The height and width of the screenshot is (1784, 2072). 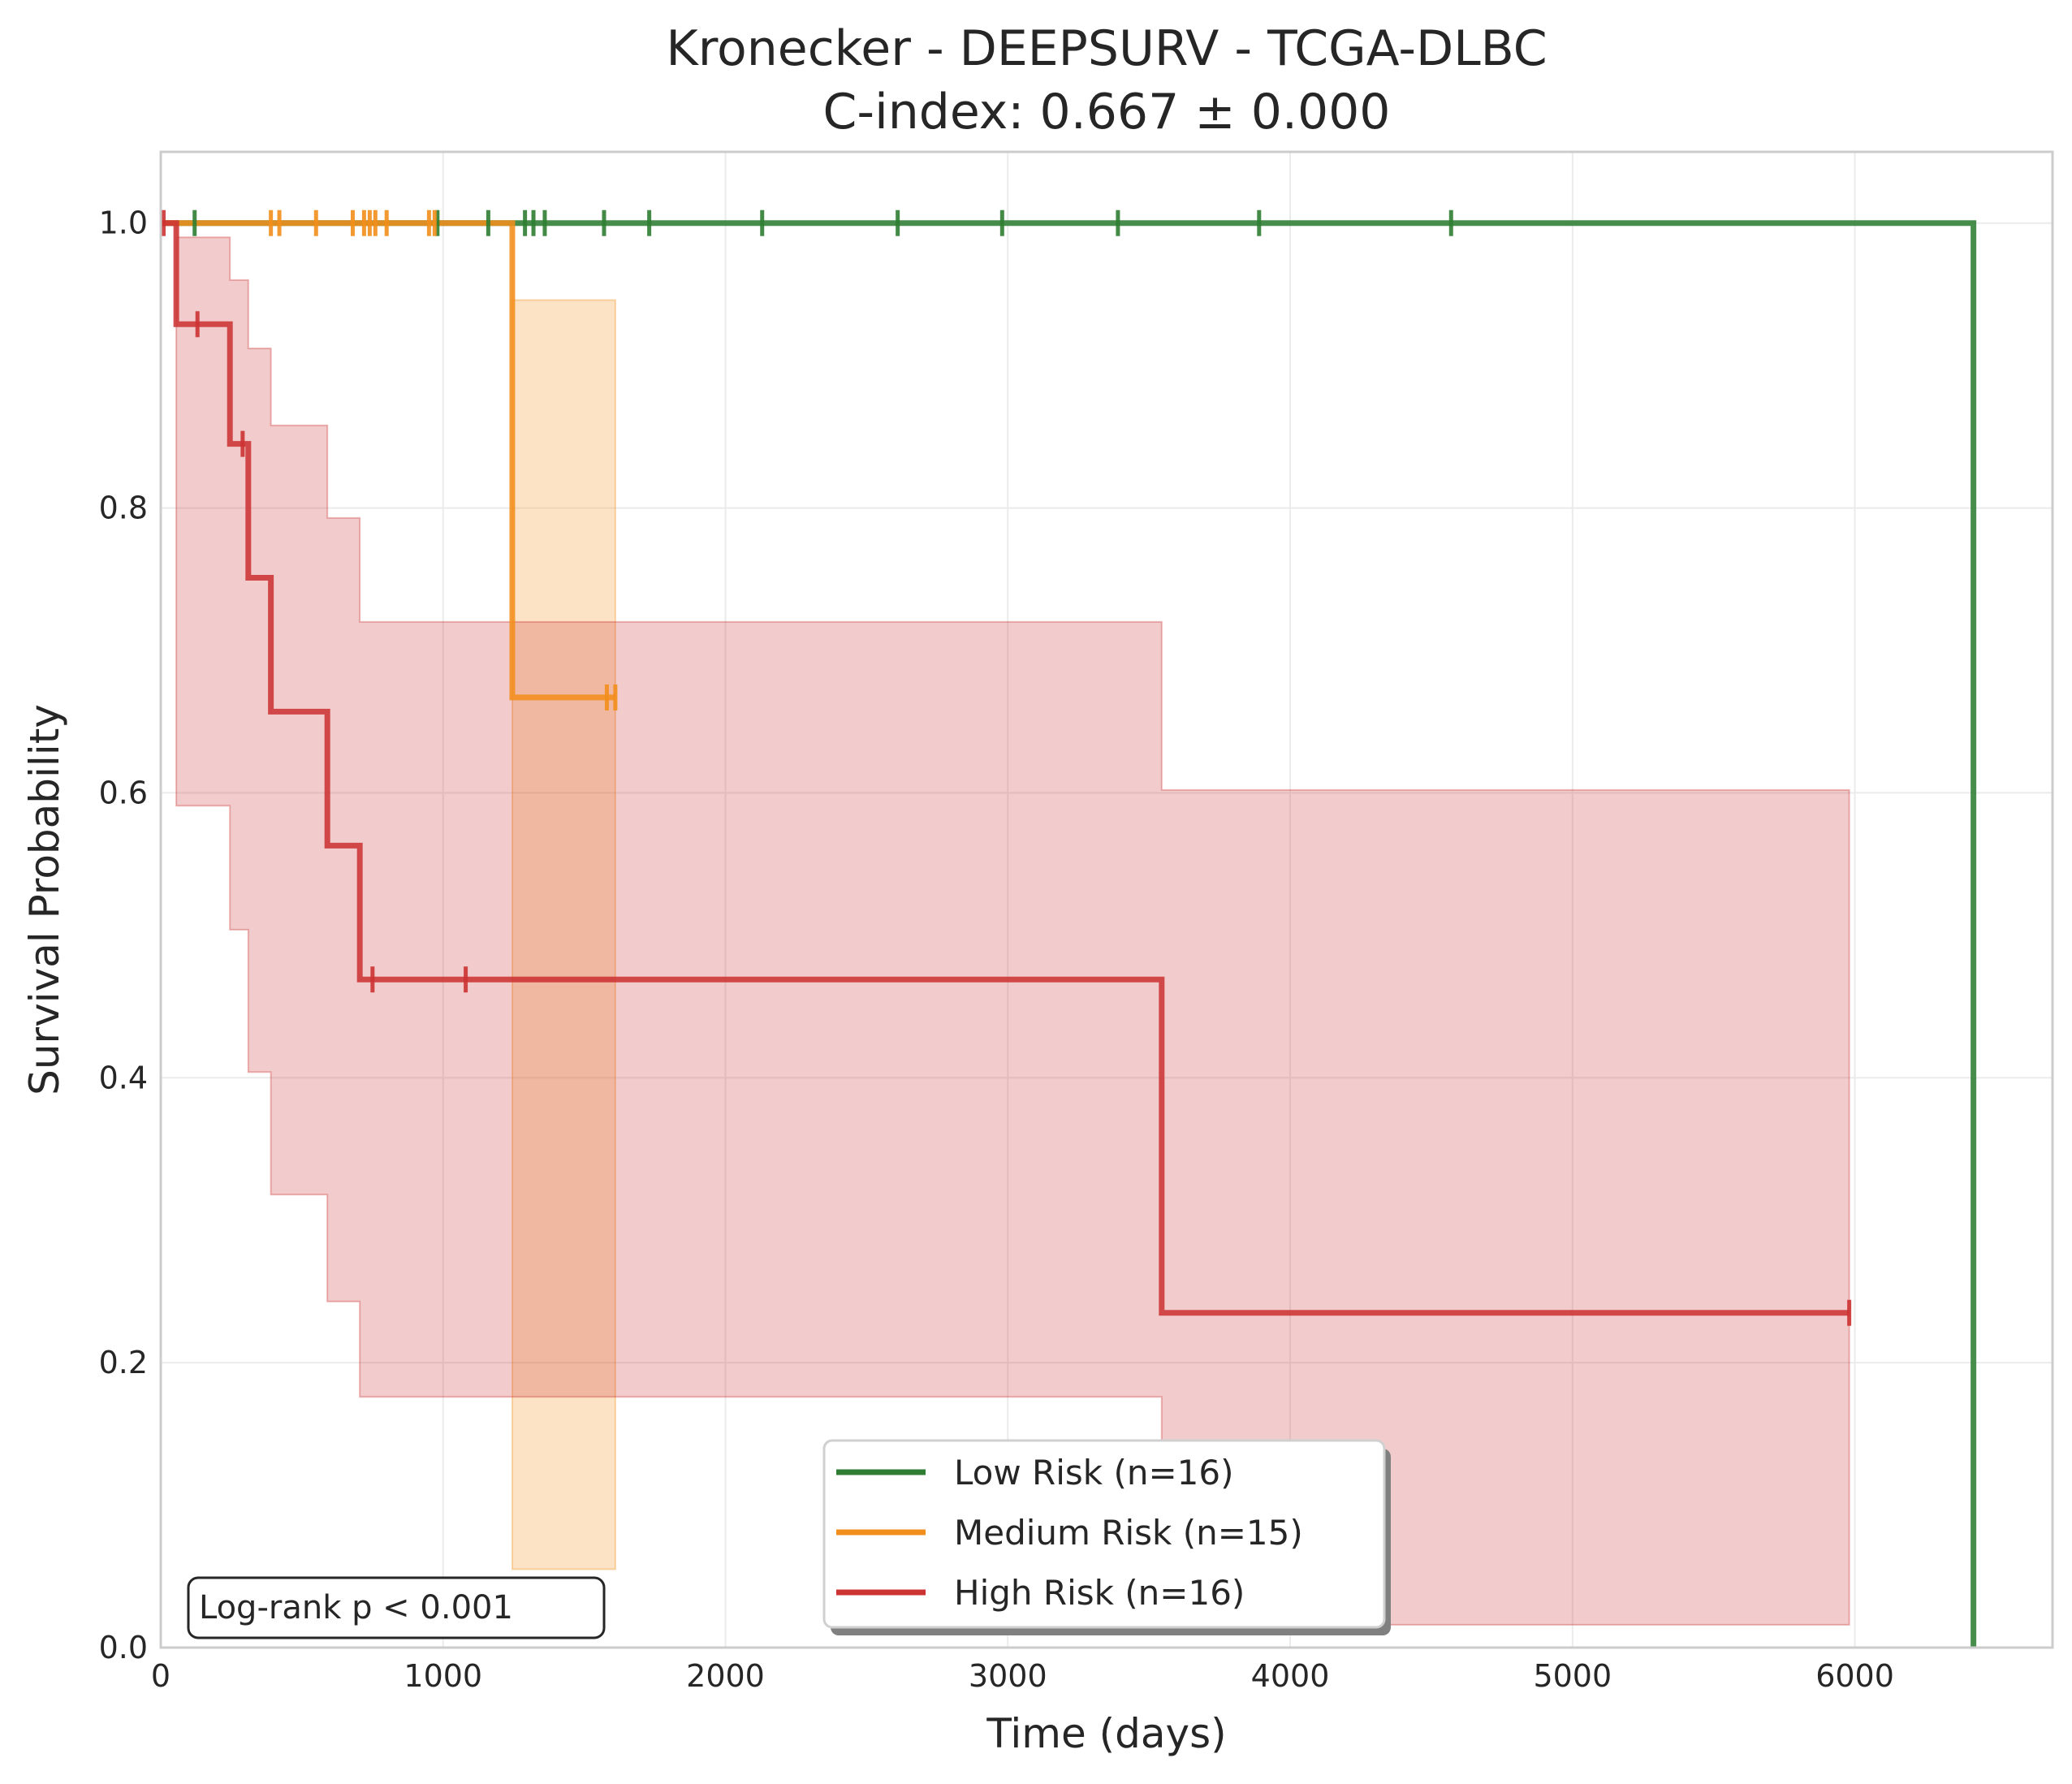 I want to click on low-risk-legend-label: Low Risk (n=16), so click(x=1094, y=1472).